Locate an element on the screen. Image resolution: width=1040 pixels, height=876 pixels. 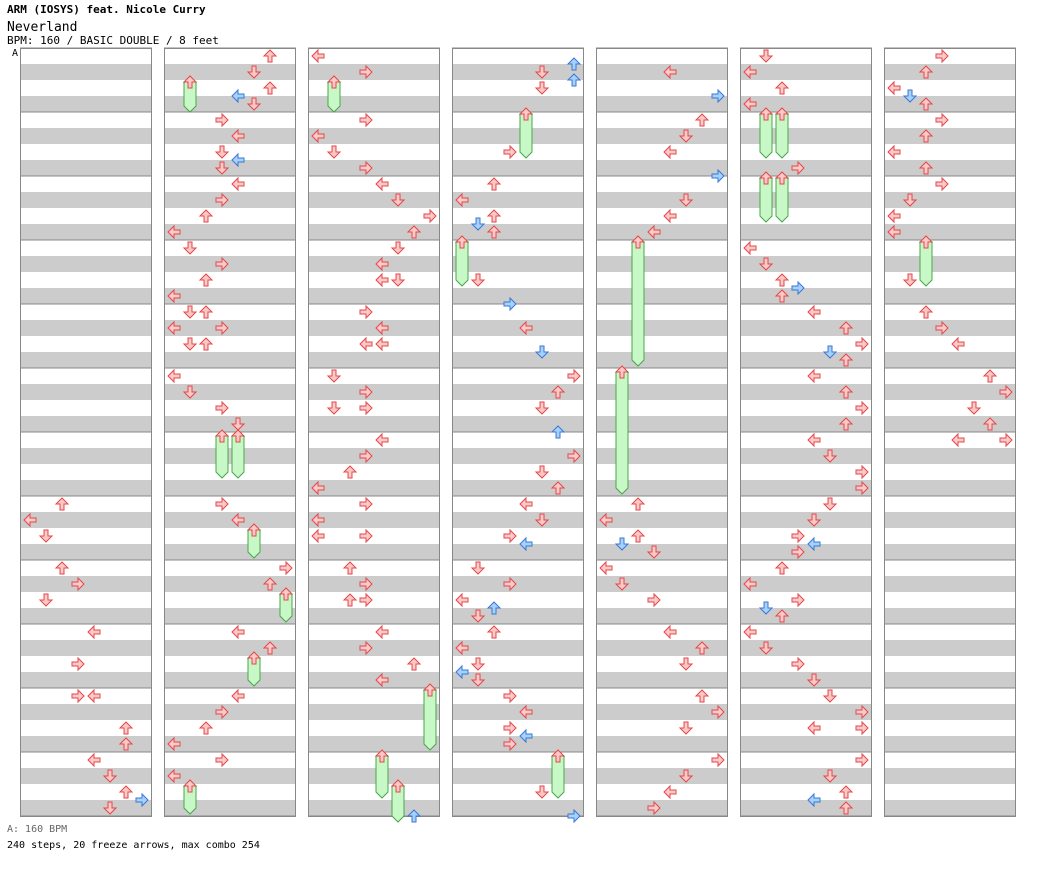
bpm-marker: A is located at coordinates (15, 53).